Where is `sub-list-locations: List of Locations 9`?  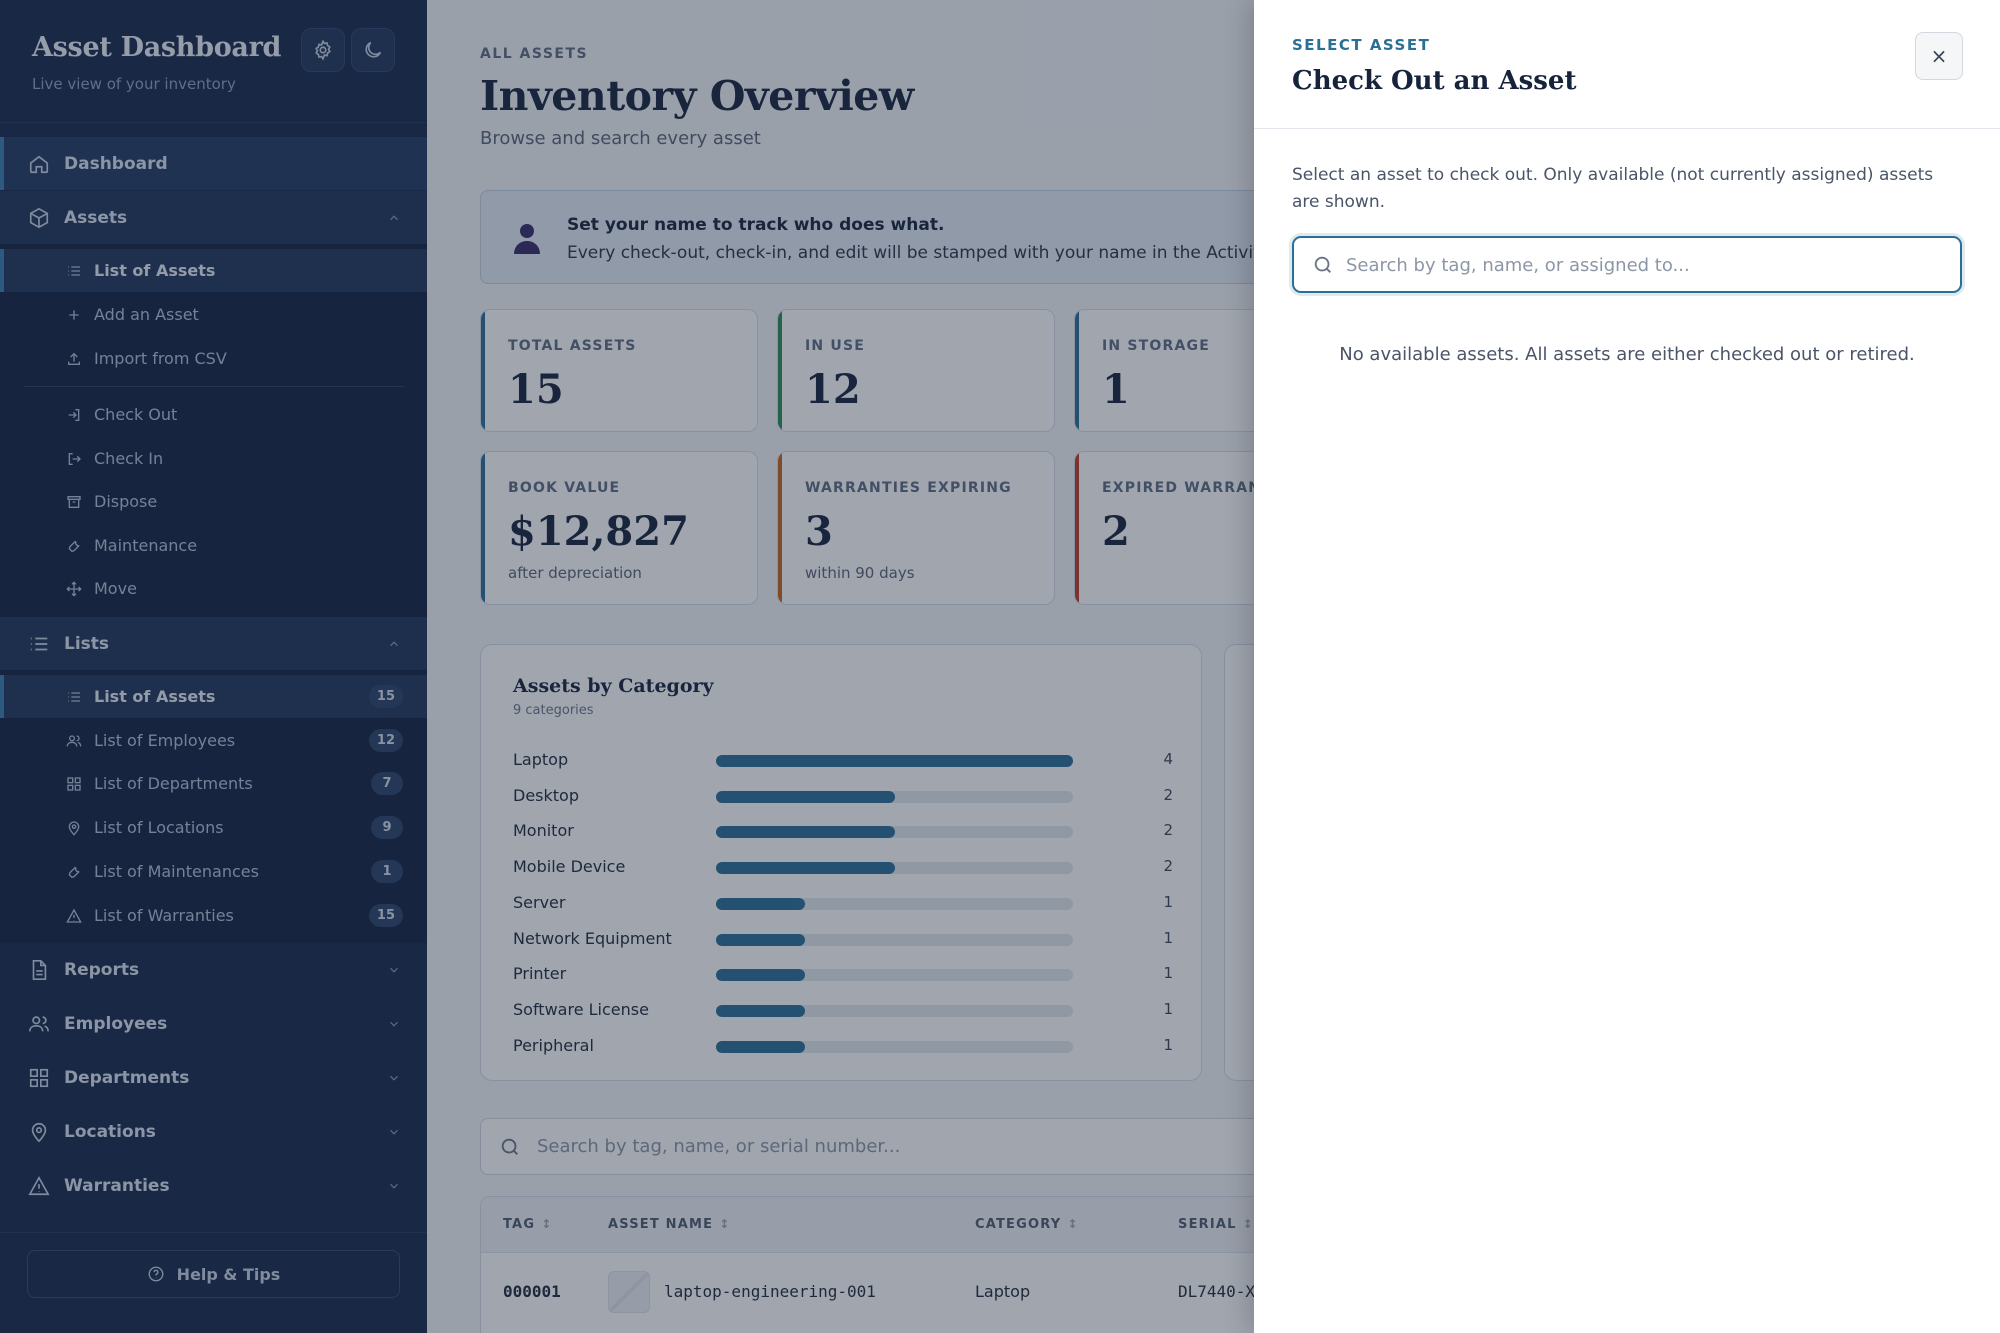 sub-list-locations: List of Locations 9 is located at coordinates (213, 827).